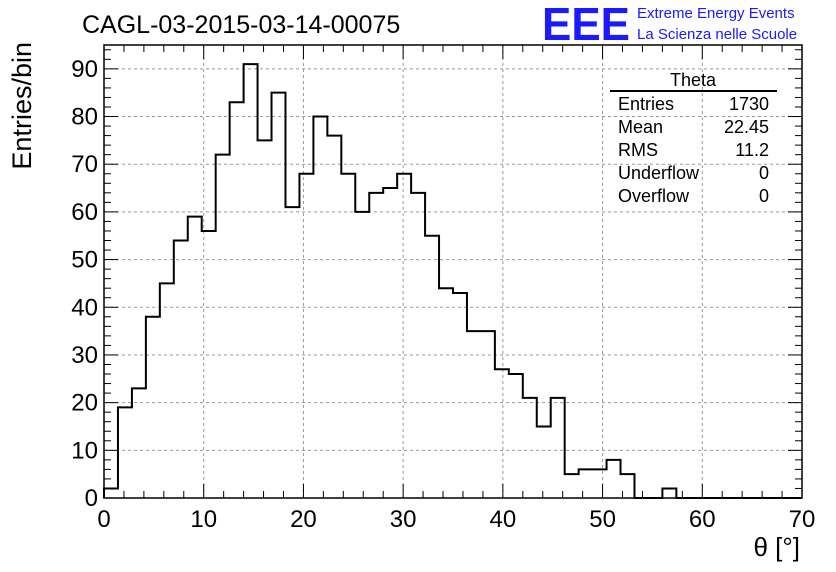  I want to click on y-tick-label: 50, so click(84, 260).